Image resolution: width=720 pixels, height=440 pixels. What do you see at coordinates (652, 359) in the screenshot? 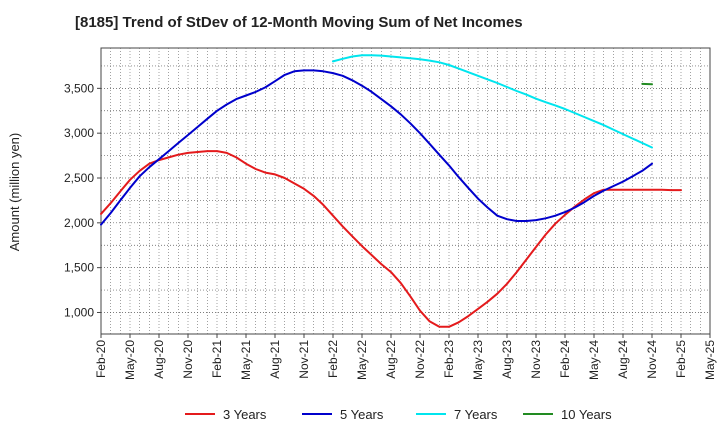
I see `x-tick-label: Nov-24` at bounding box center [652, 359].